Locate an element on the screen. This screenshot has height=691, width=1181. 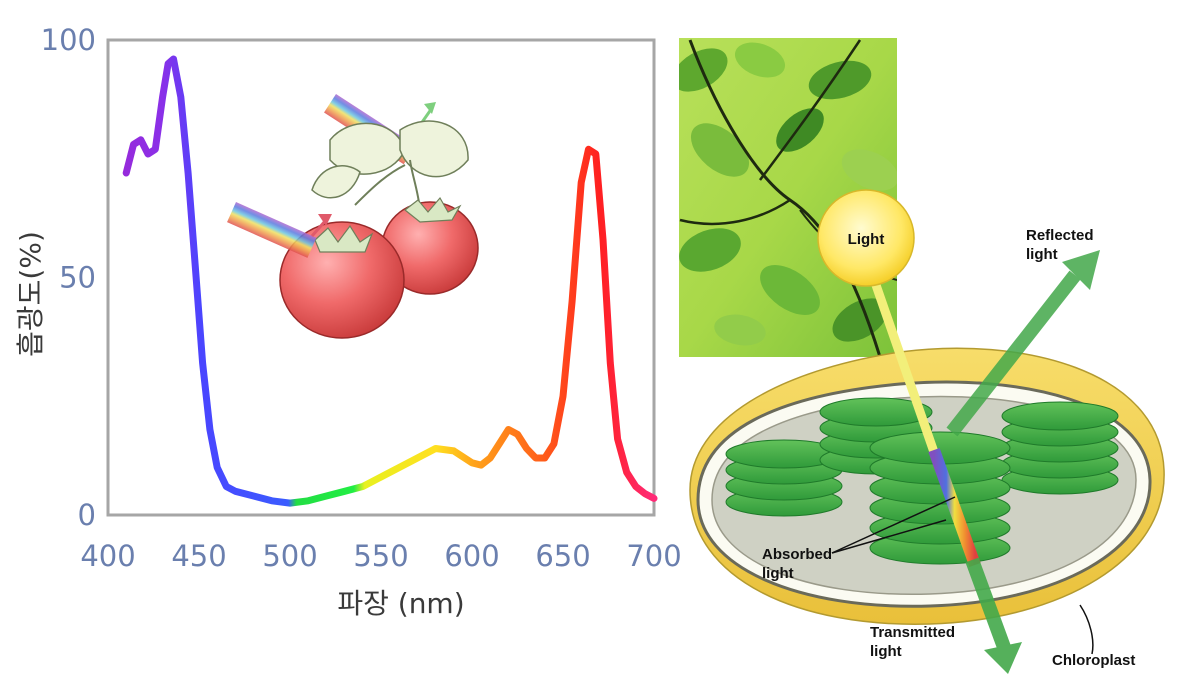
x-tick-label: 650 is located at coordinates (562, 556).